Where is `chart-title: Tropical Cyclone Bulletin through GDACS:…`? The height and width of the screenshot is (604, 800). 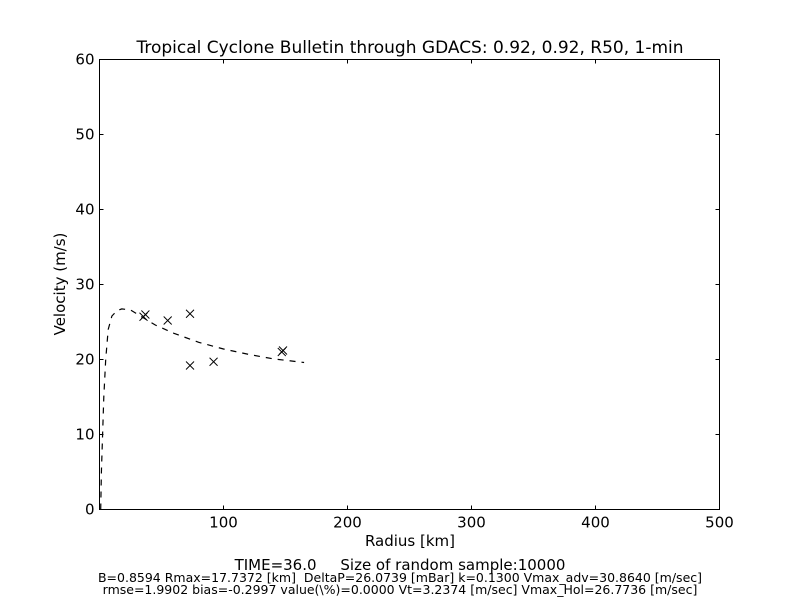
chart-title: Tropical Cyclone Bulletin through GDACS:… is located at coordinates (409, 48).